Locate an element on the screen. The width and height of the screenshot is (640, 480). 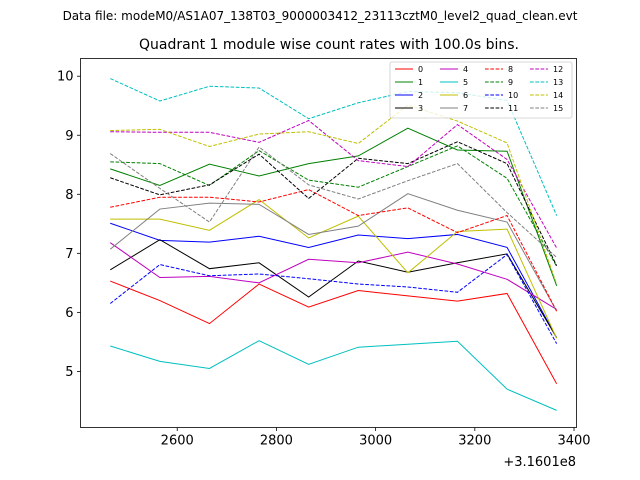
legend-label-10: 10 is located at coordinates (513, 95).